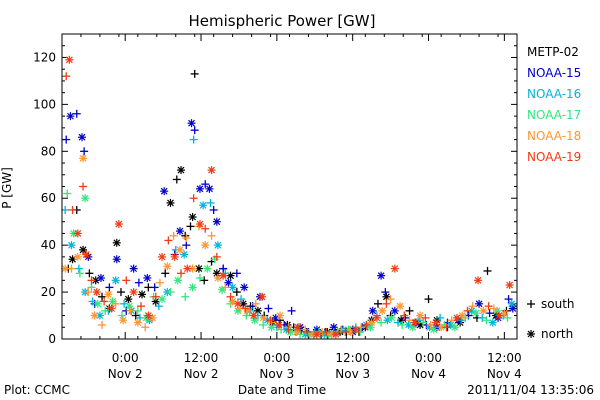 This screenshot has height=400, width=600. Describe the element at coordinates (125, 374) in the screenshot. I see `x-tick-date-label: Nov 2` at that location.